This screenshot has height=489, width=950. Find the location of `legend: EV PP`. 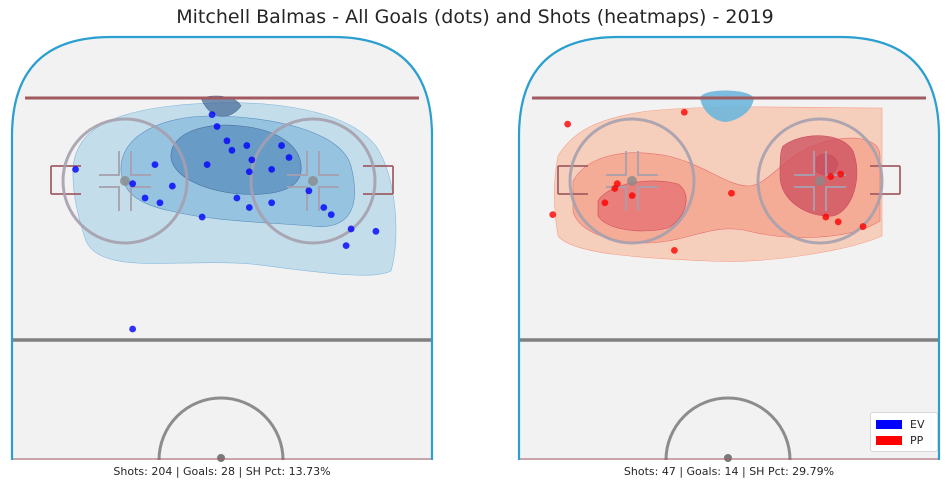

legend: EV PP is located at coordinates (904, 432).